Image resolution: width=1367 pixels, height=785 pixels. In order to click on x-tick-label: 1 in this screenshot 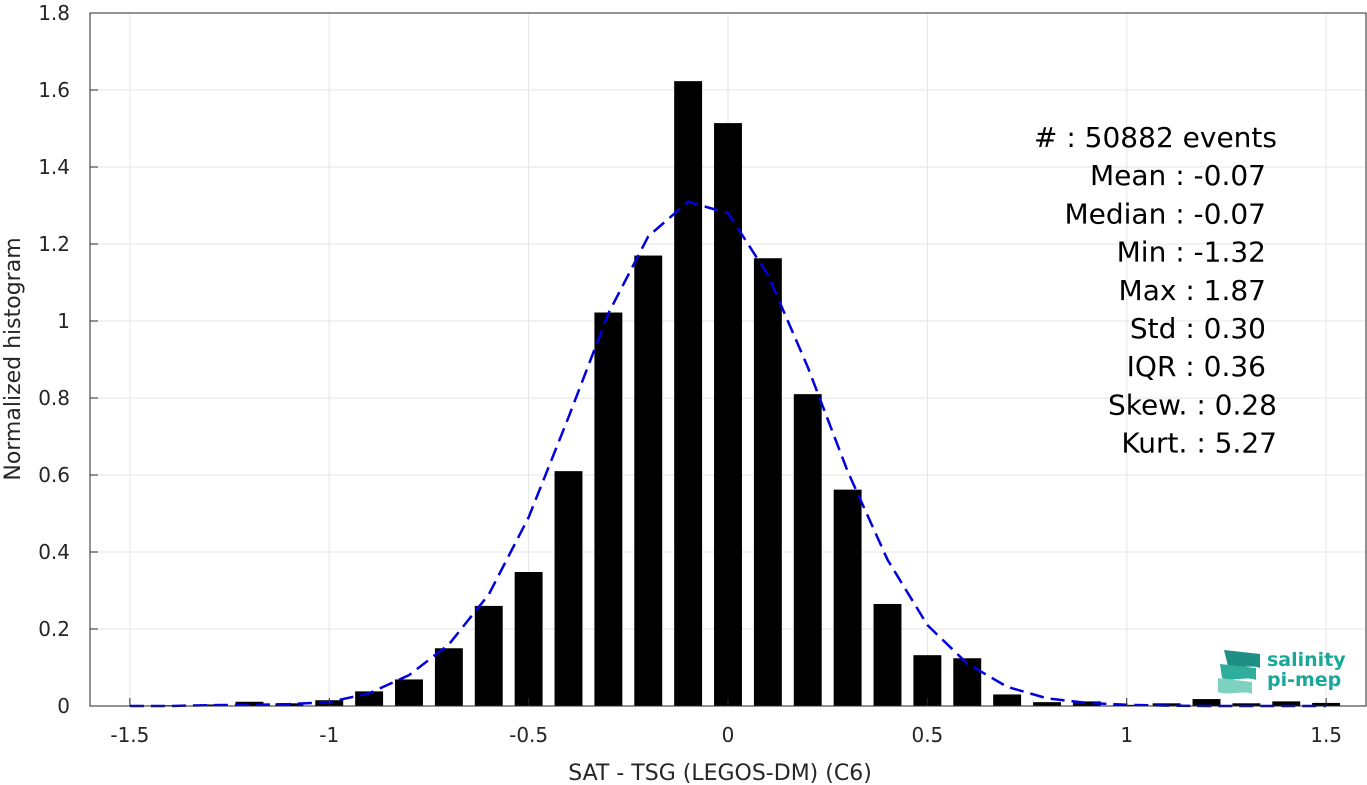, I will do `click(1126, 735)`.